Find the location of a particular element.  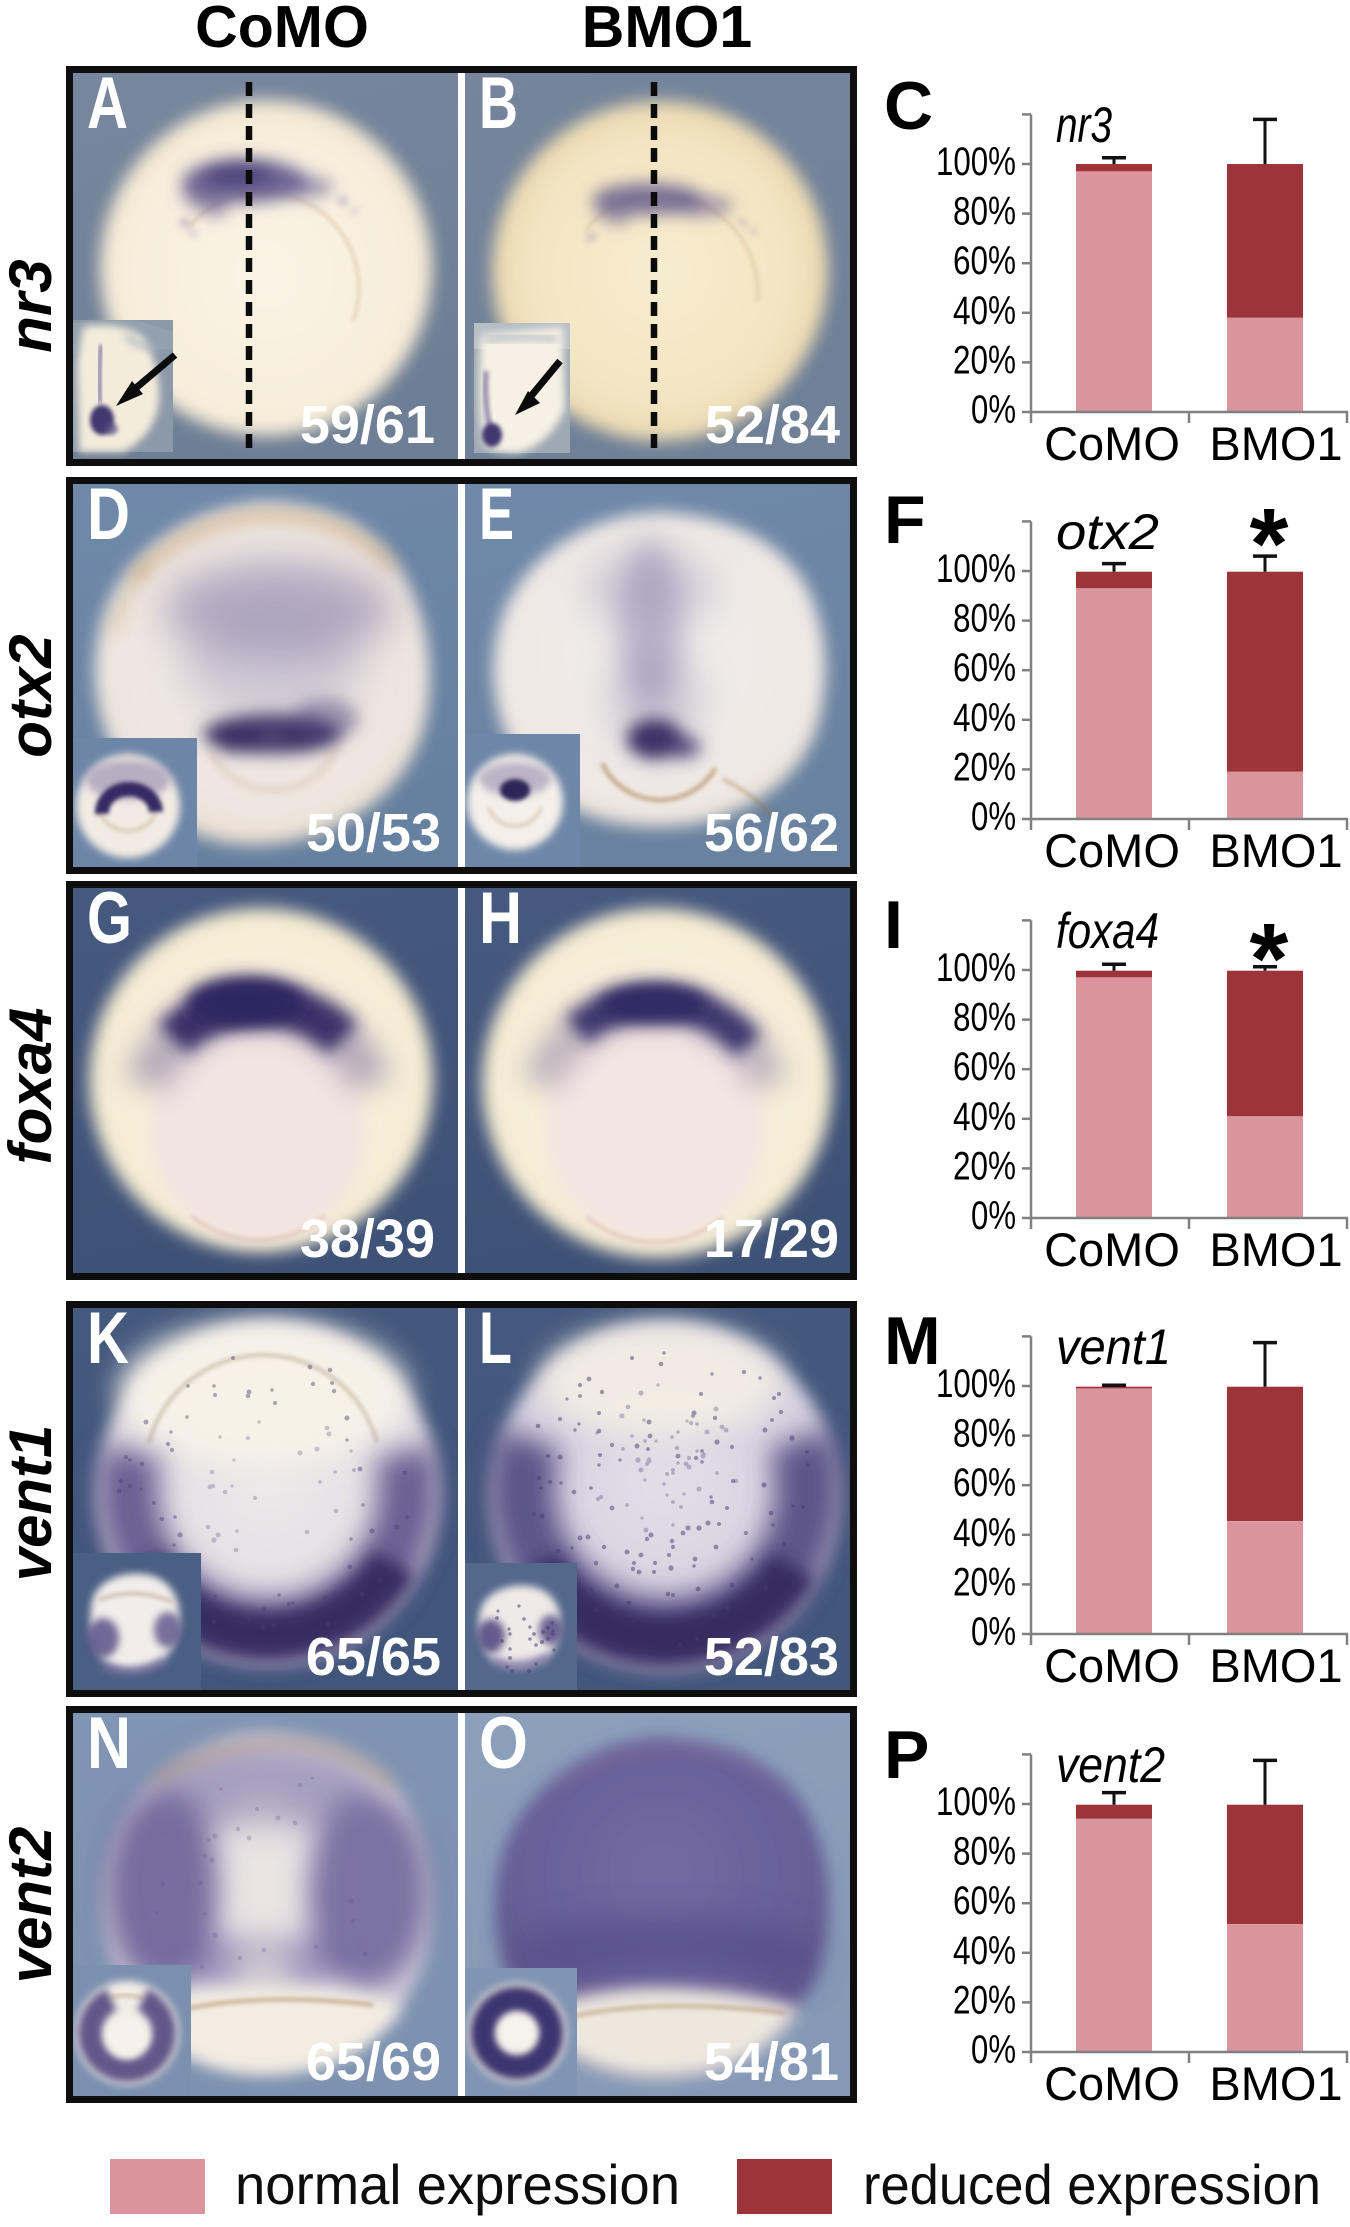

svg-text: P is located at coordinates (906, 1755).